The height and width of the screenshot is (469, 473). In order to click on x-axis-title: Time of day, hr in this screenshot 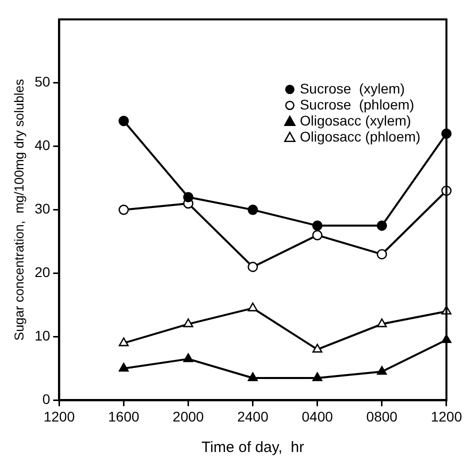, I will do `click(253, 447)`.